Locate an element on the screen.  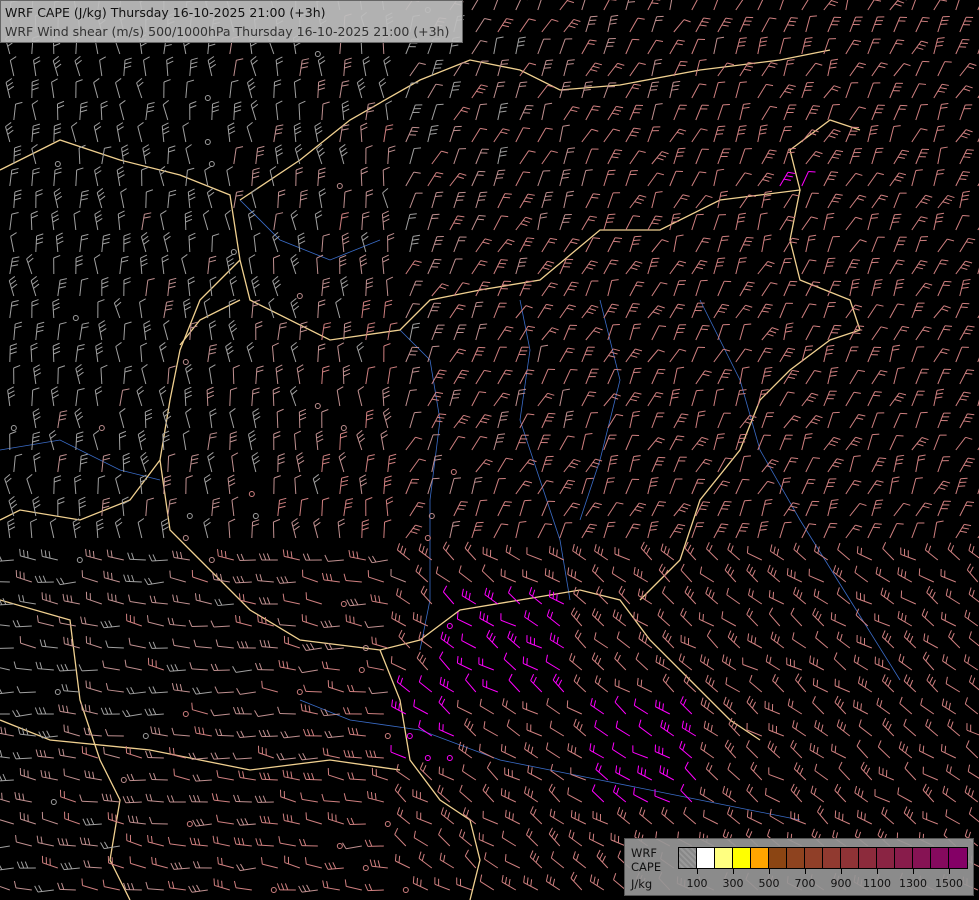
calm-wind-circle is located at coordinates (211, 560).